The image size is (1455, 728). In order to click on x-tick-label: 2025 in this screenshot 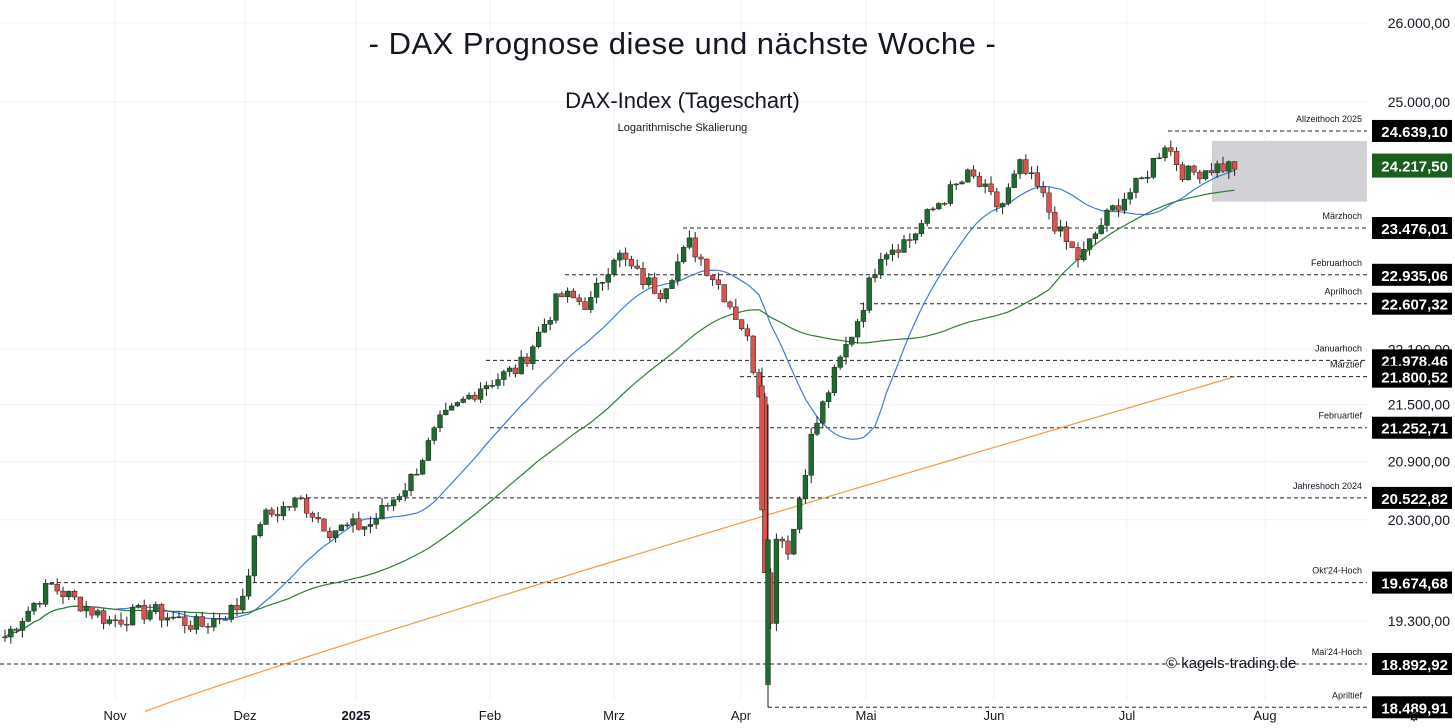, I will do `click(356, 715)`.